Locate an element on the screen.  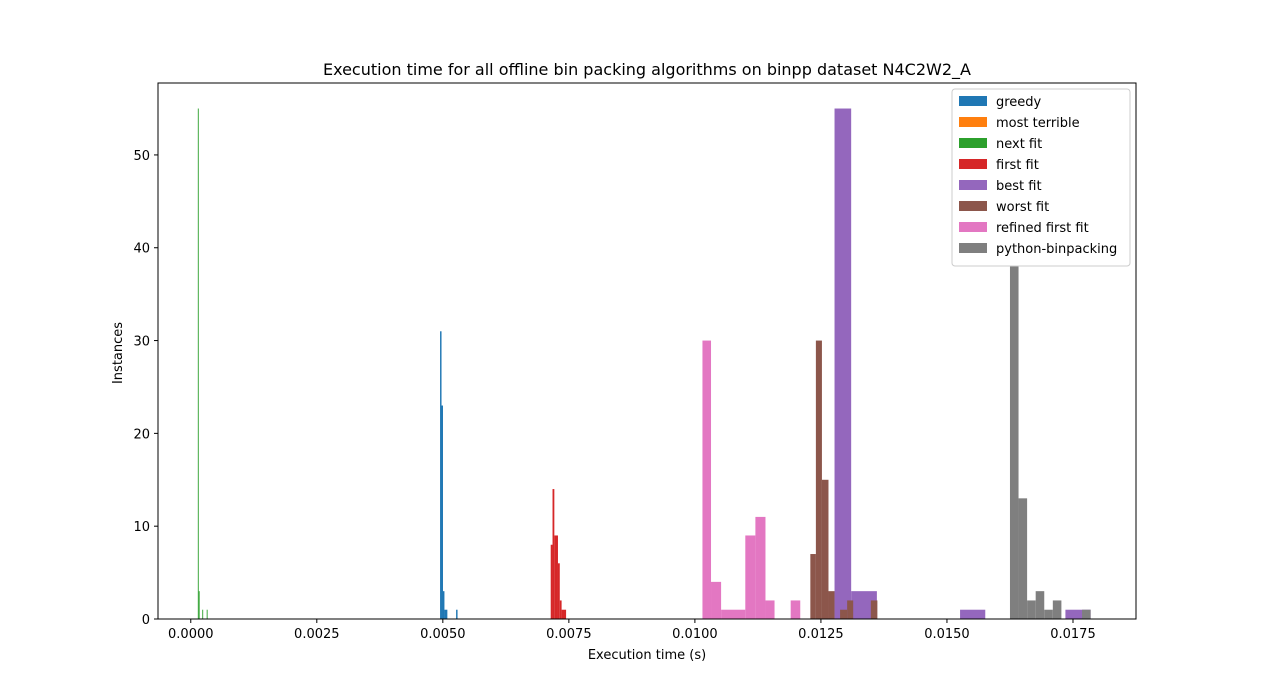
legend-label: next fit is located at coordinates (1019, 144).